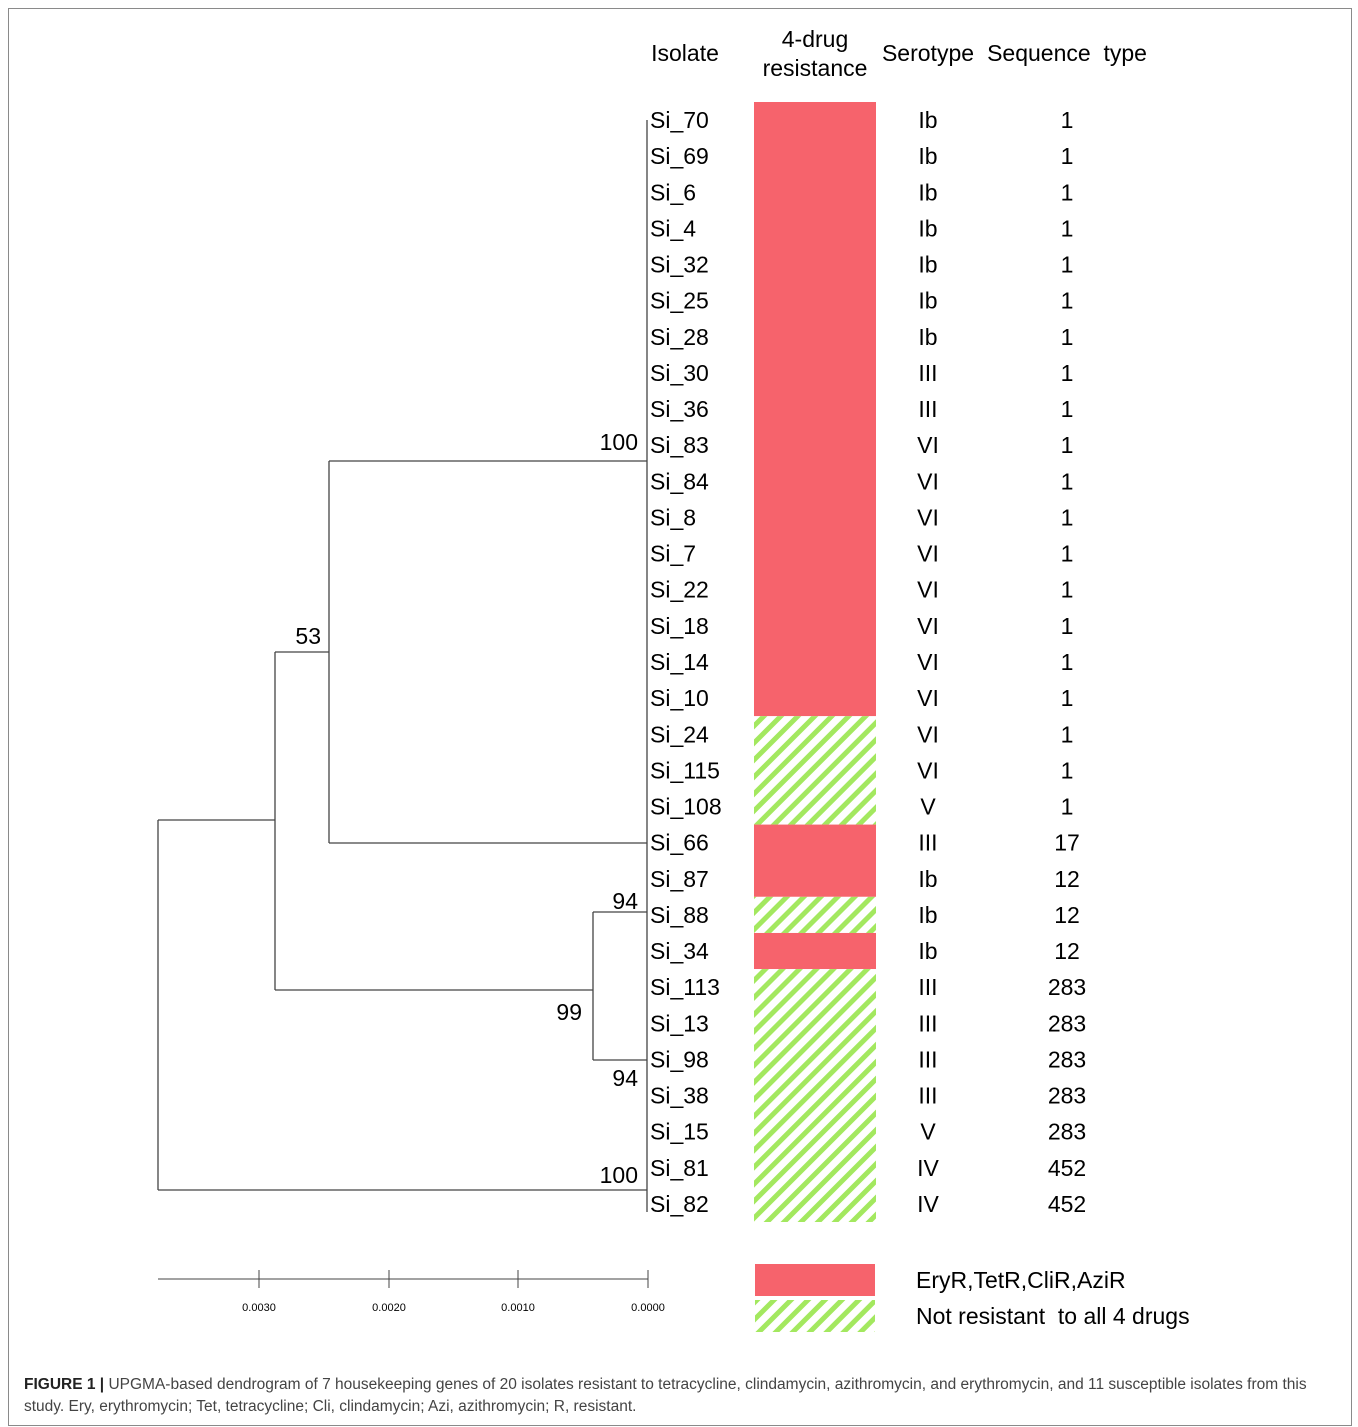  What do you see at coordinates (815, 39) in the screenshot?
I see `resistance-header-line1: 4-drug` at bounding box center [815, 39].